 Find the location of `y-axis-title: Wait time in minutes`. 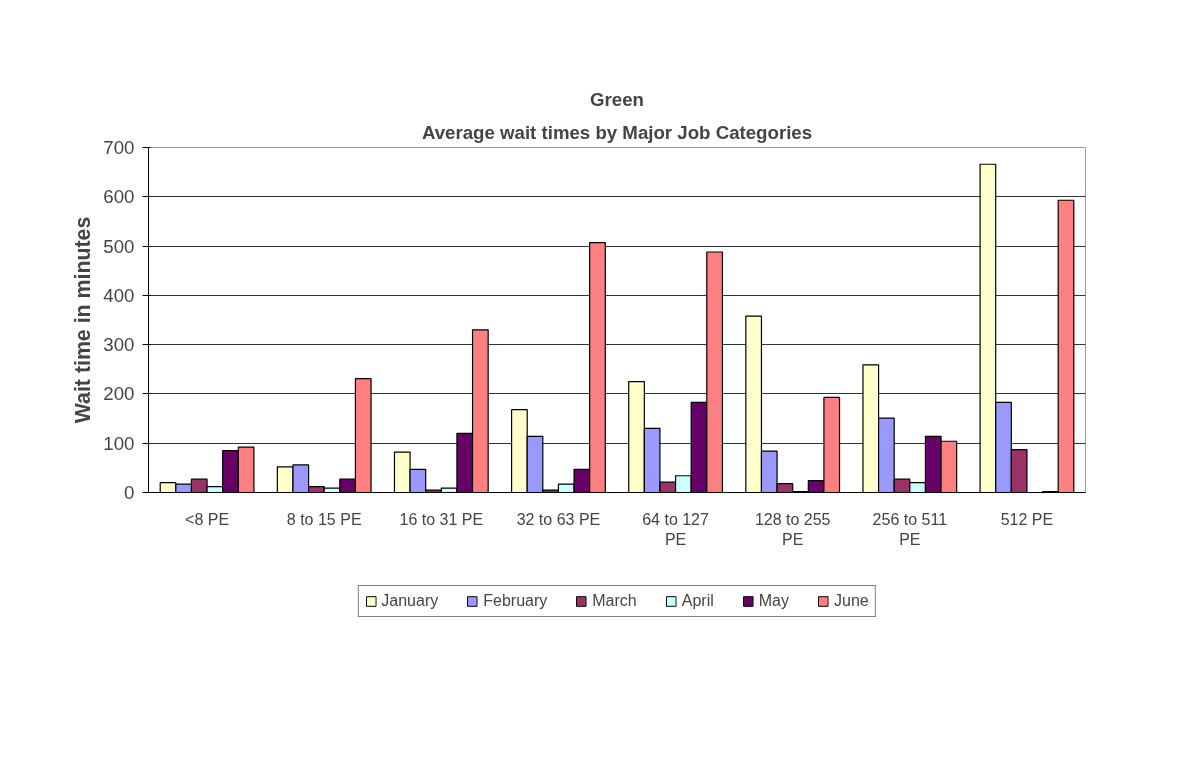

y-axis-title: Wait time in minutes is located at coordinates (83, 320).